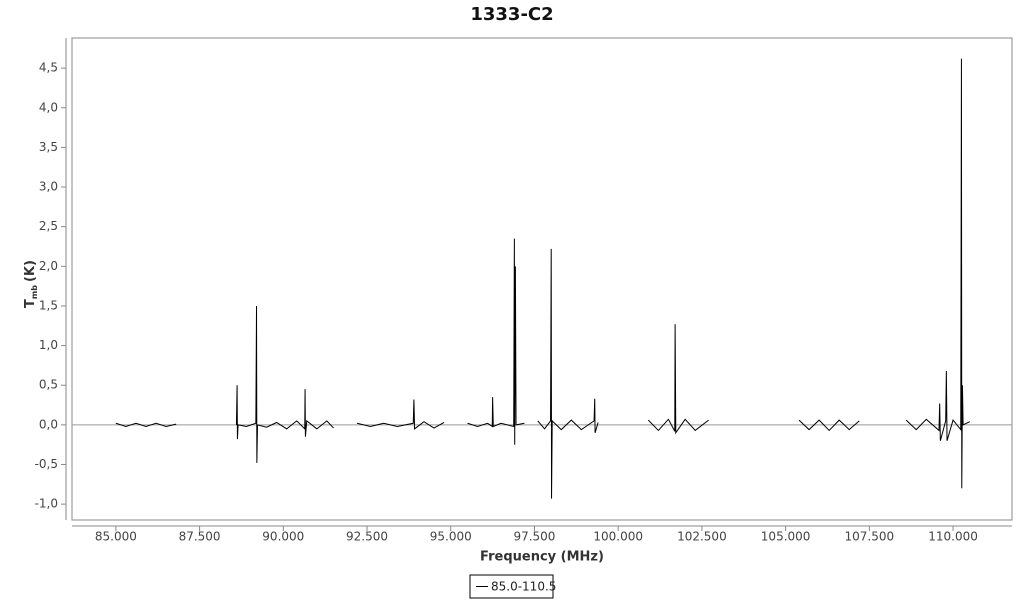 The height and width of the screenshot is (600, 1024). I want to click on x-tick-label: 97.500, so click(534, 537).